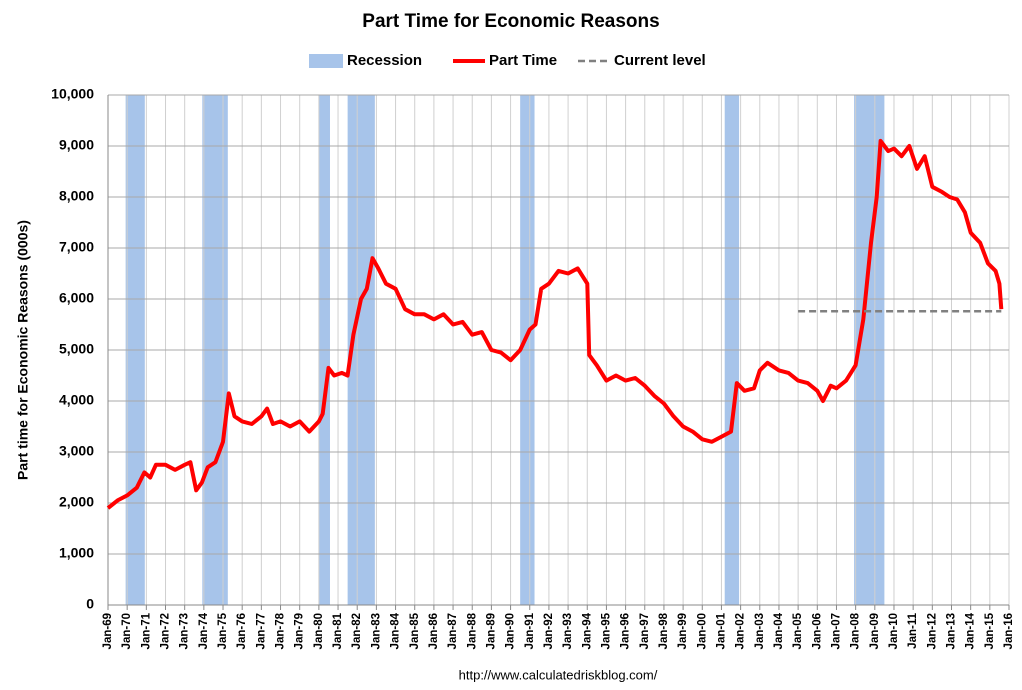 The height and width of the screenshot is (690, 1022). Describe the element at coordinates (971, 630) in the screenshot. I see `x-tick-label: Jan-14` at that location.